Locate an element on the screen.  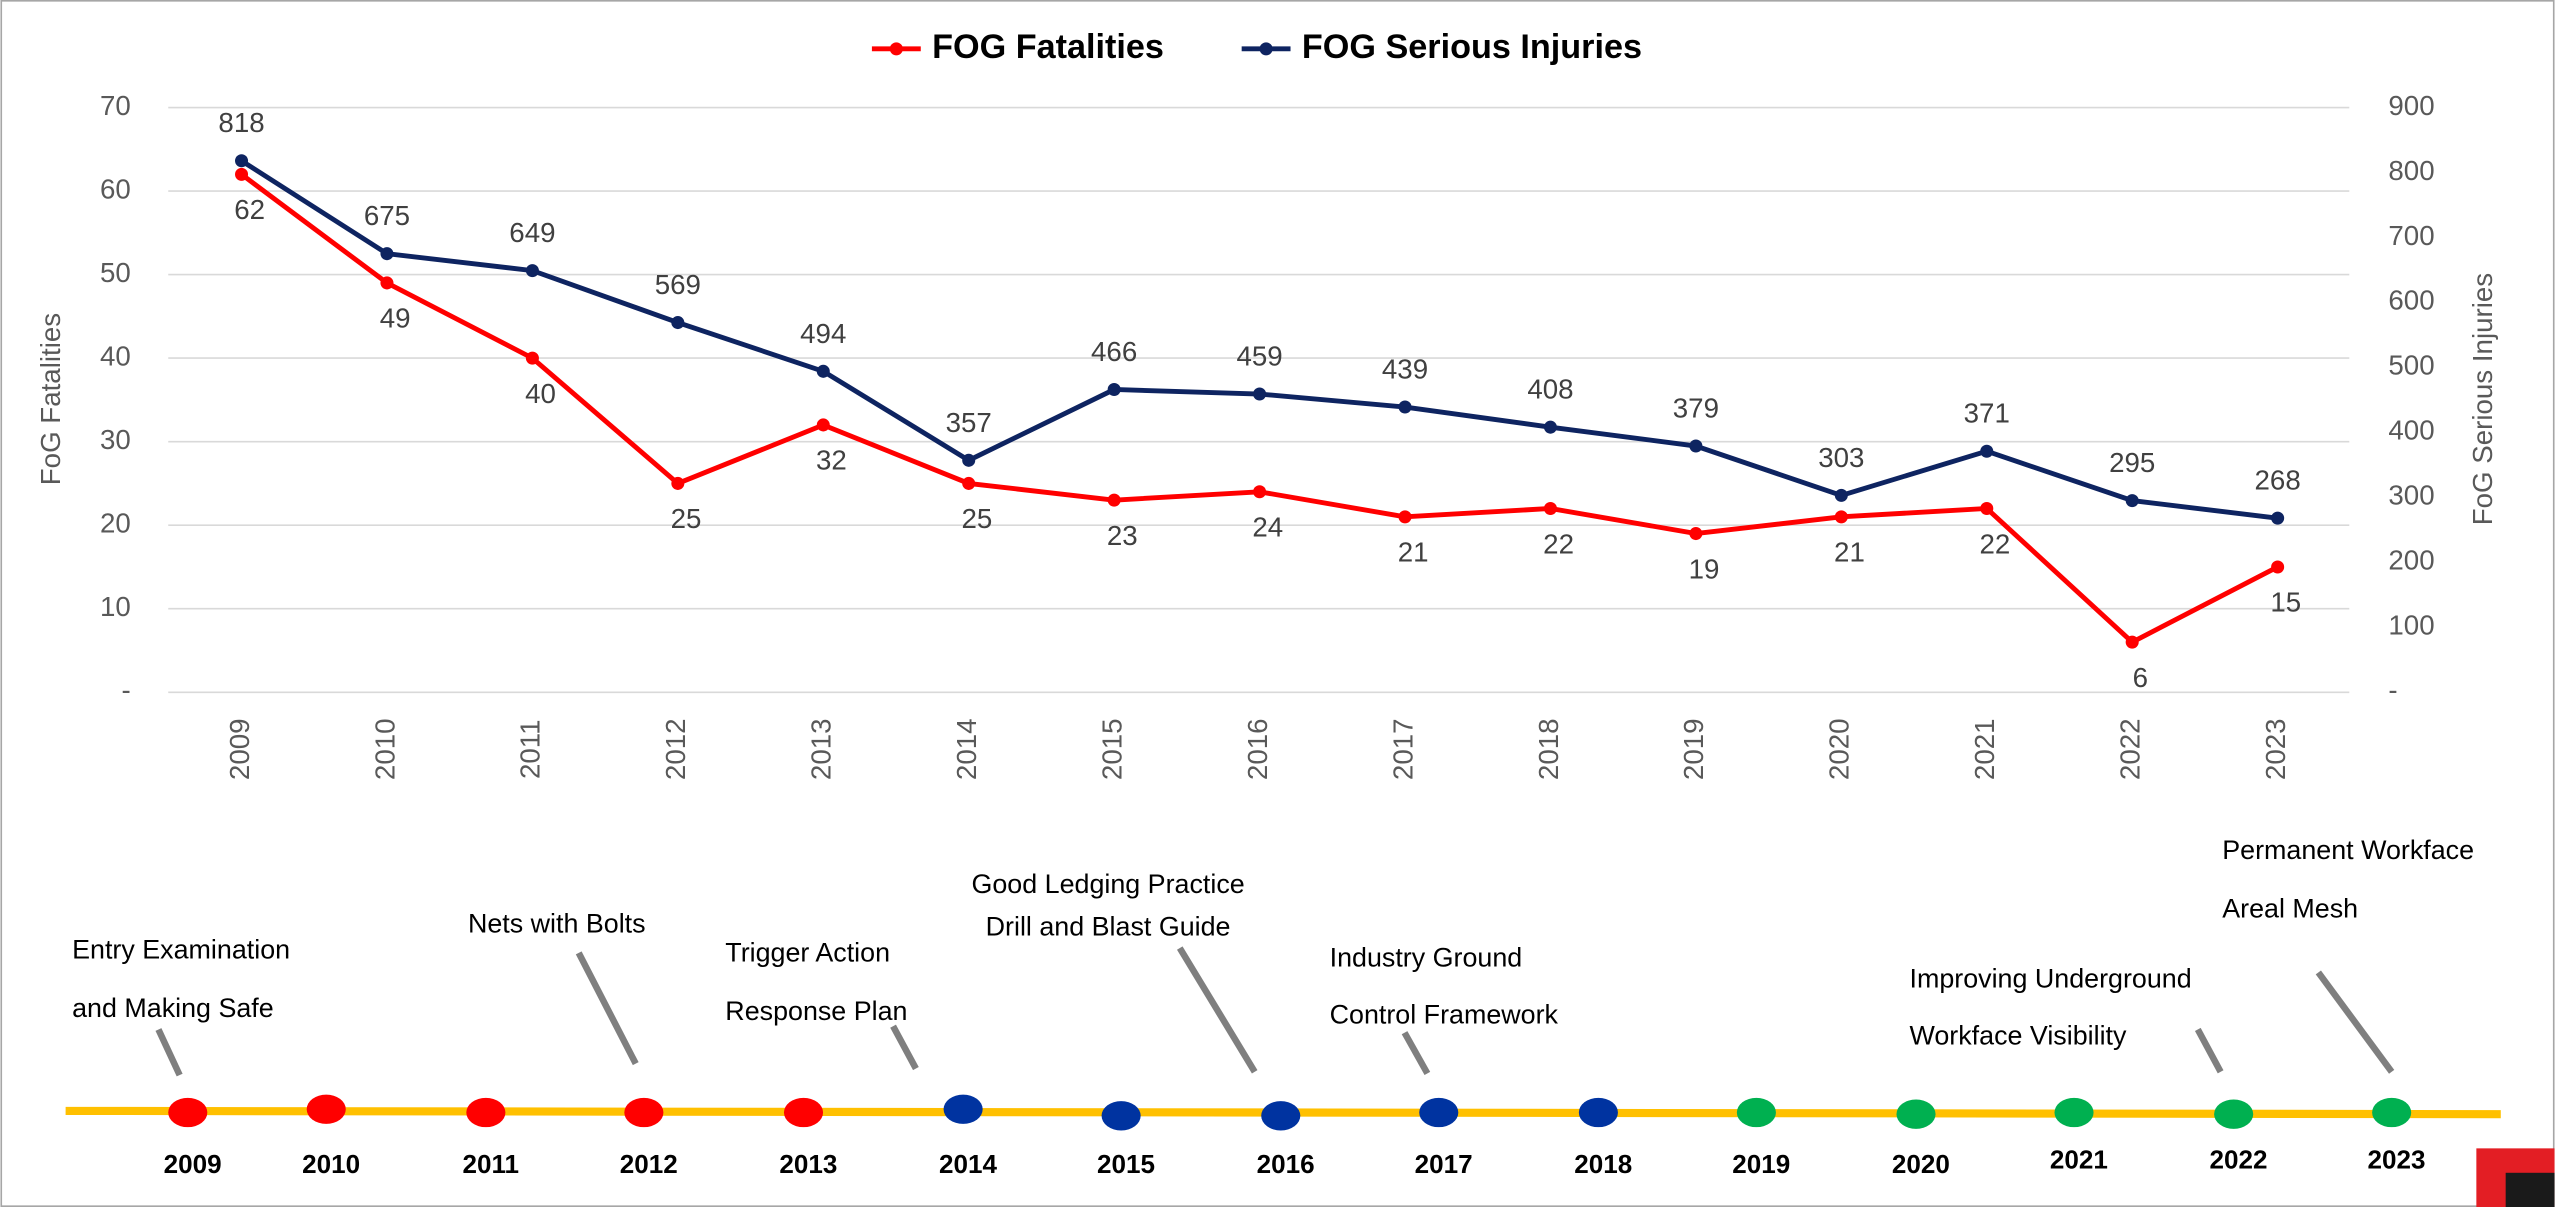
data-label: 371 is located at coordinates (1987, 413).